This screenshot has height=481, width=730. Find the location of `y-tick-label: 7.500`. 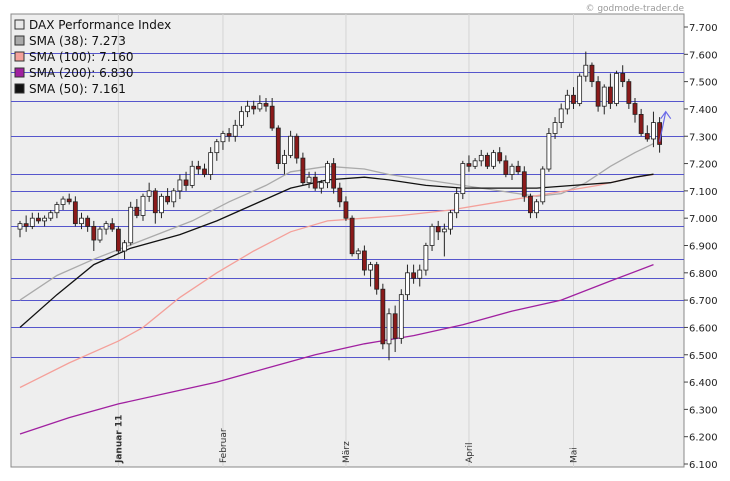

y-tick-label: 7.500 is located at coordinates (703, 83).